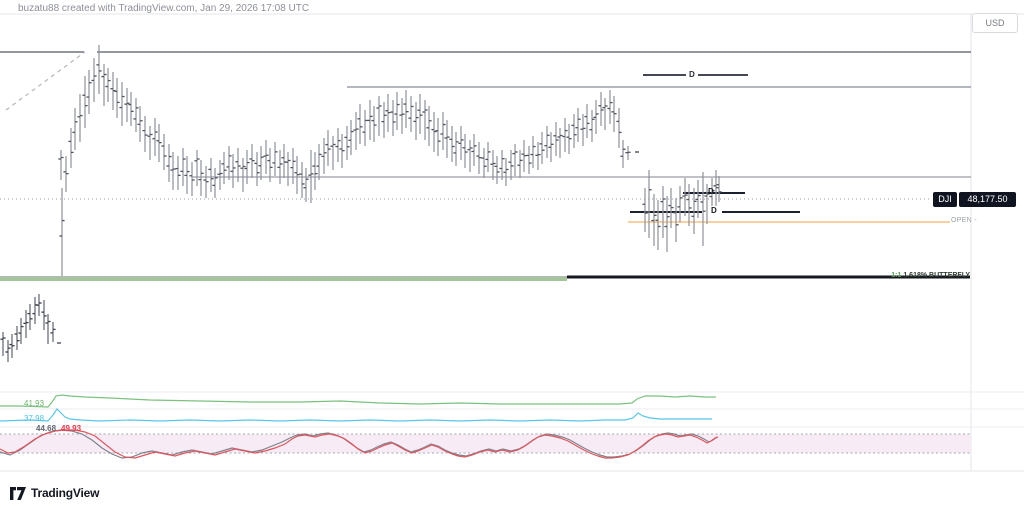 This screenshot has height=512, width=1024. I want to click on indicator-red-value: 49.93, so click(71, 428).